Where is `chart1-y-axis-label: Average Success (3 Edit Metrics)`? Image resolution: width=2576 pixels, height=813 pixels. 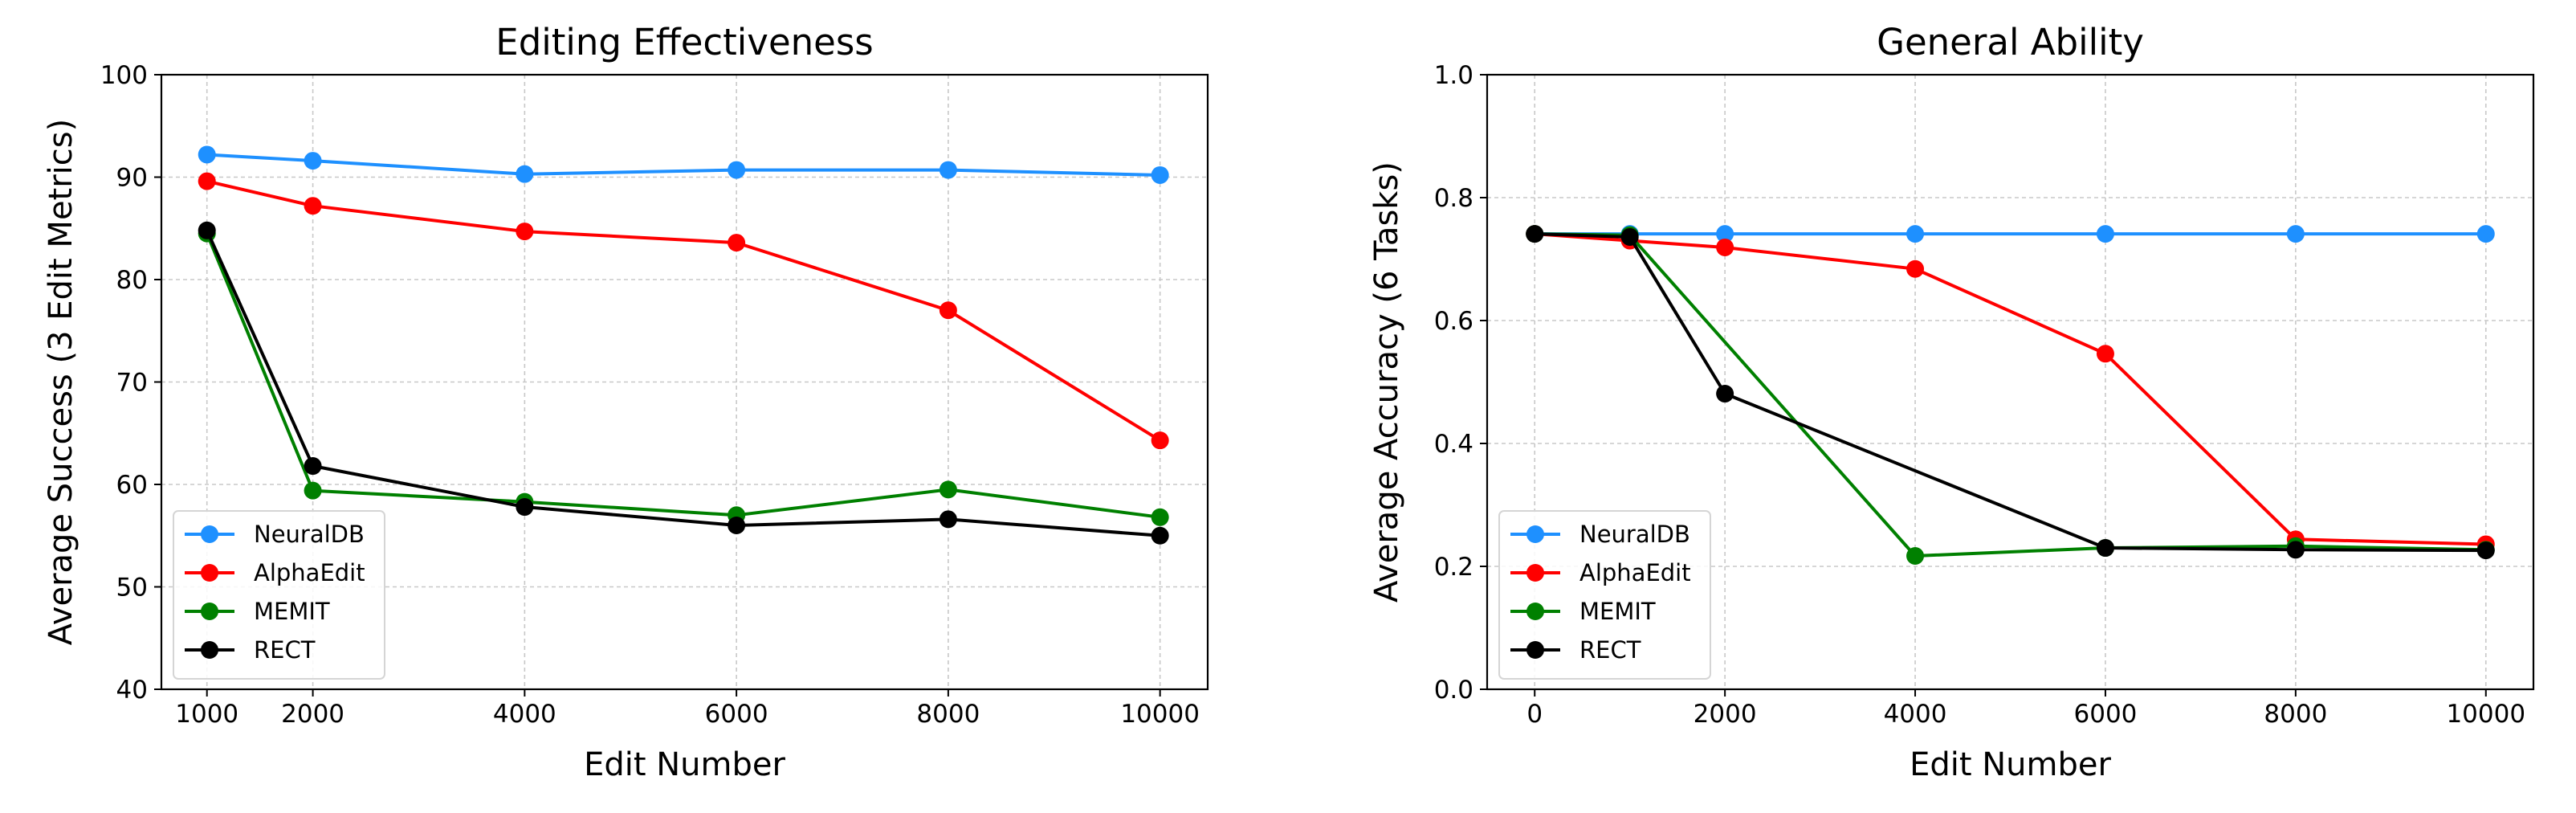
chart1-y-axis-label: Average Success (3 Edit Metrics) is located at coordinates (61, 382).